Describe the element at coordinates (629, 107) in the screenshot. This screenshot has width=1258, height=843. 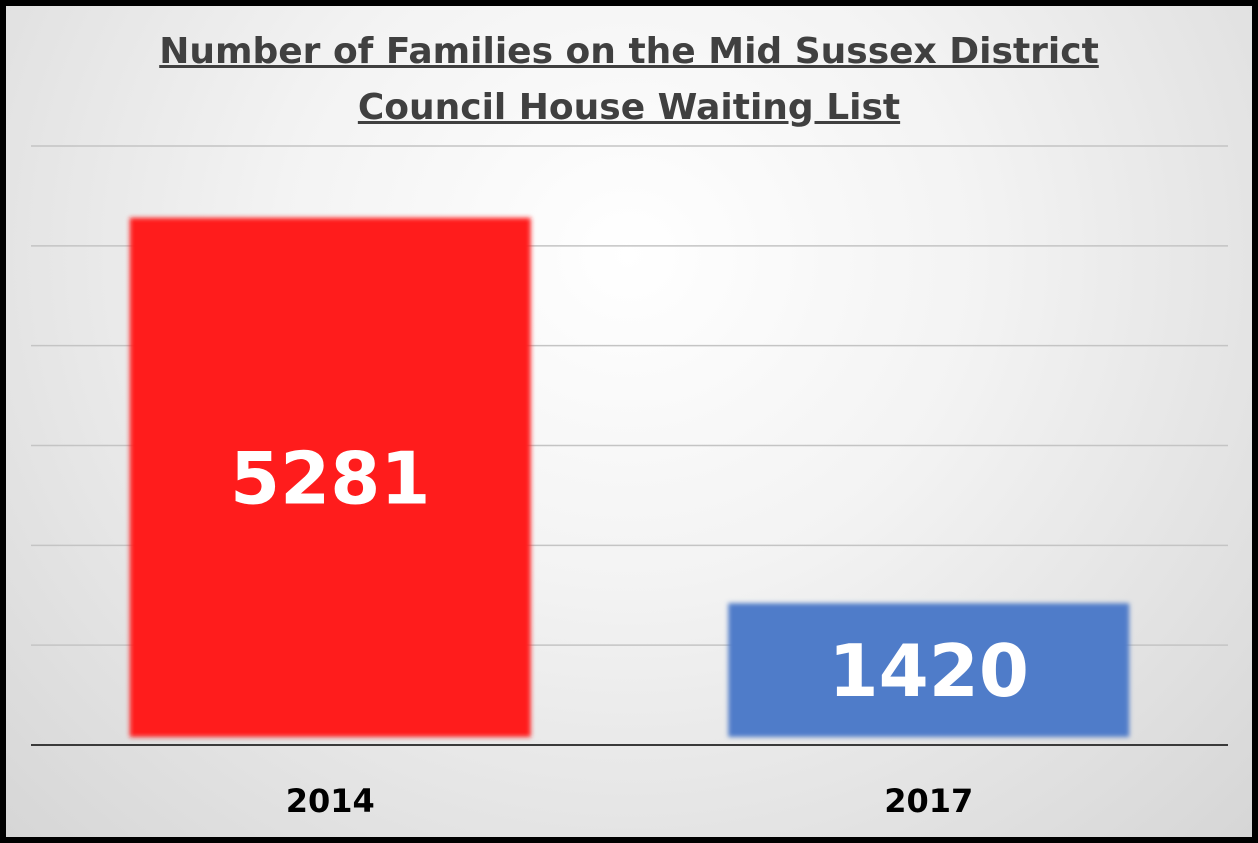
I see `chart-title-line-2: Council House Waiting List` at that location.